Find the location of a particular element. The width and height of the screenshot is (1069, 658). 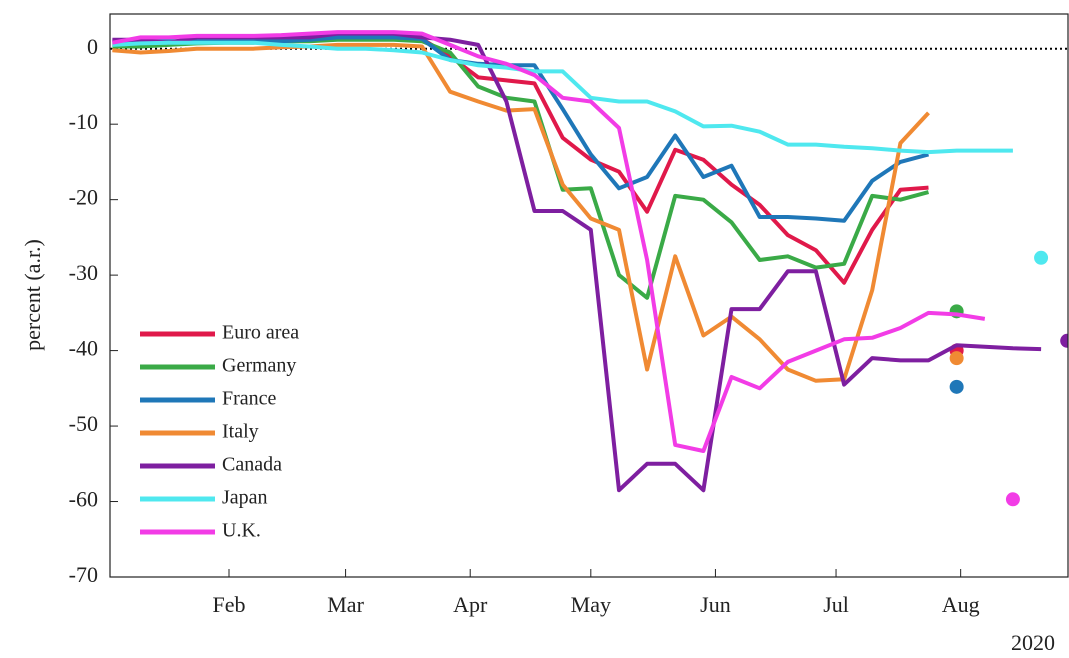

y-tick-label: -10 is located at coordinates (83, 121).